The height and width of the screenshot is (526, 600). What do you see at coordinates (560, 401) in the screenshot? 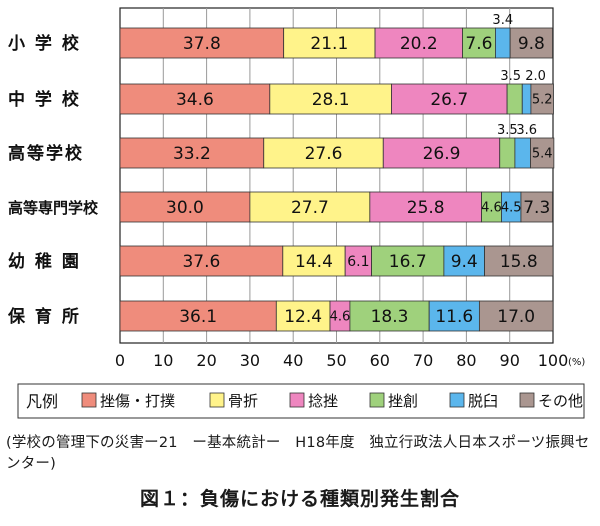
I see `legend-label: その他` at bounding box center [560, 401].